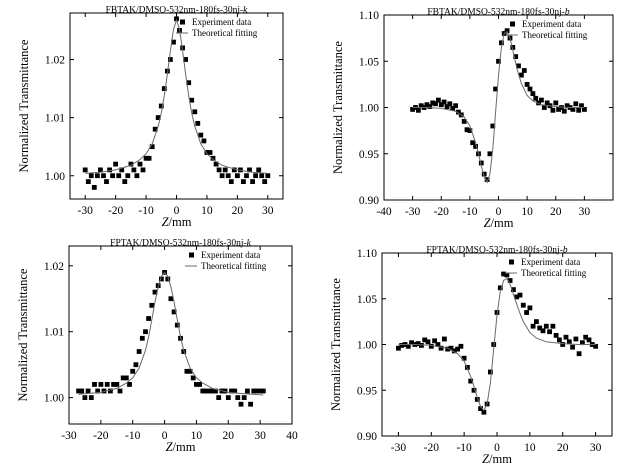  What do you see at coordinates (238, 211) in the screenshot?
I see `x-tick-label: 20` at bounding box center [238, 211].